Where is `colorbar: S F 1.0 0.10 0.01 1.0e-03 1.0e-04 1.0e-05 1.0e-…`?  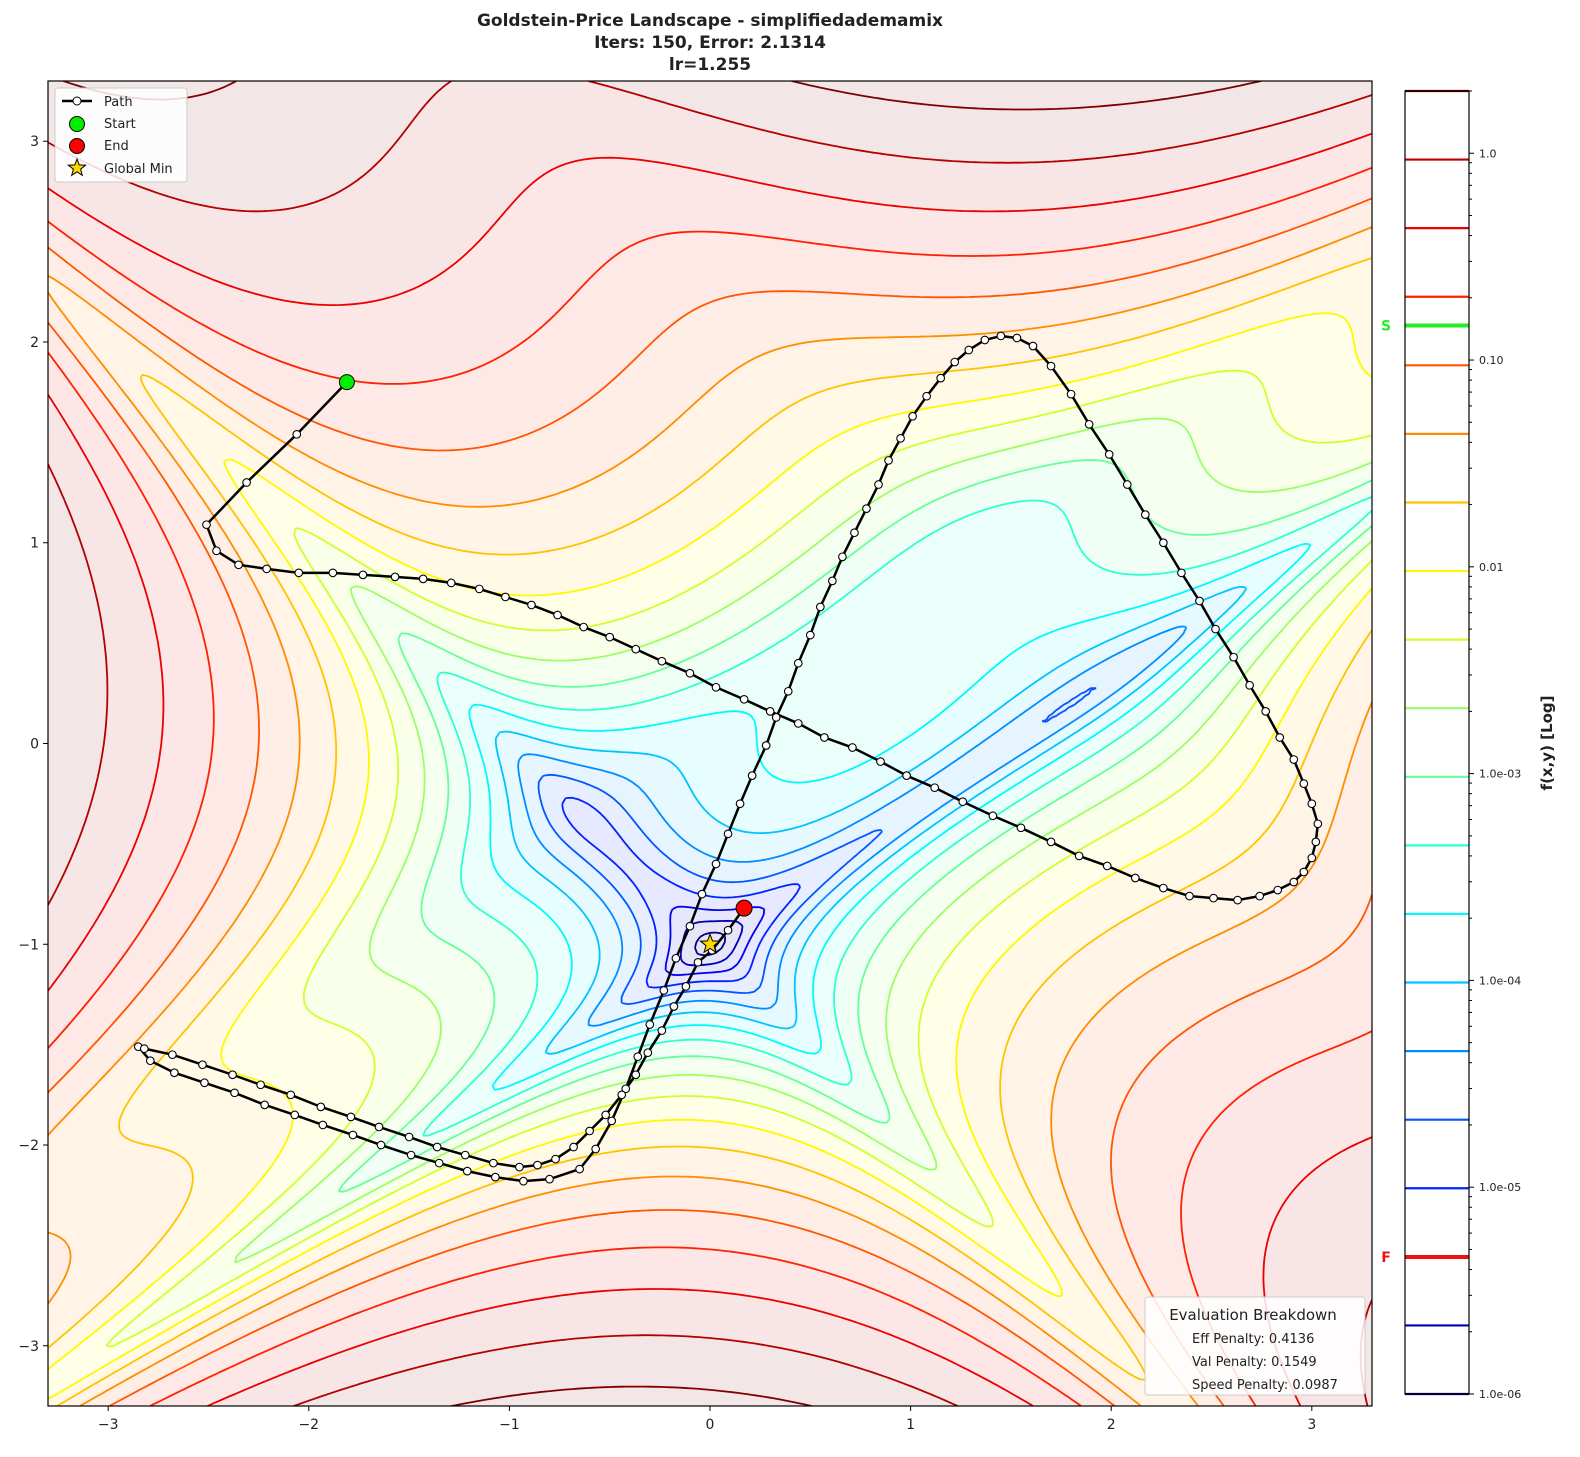
colorbar: S F 1.0 0.10 0.01 1.0e-03 1.0e-04 1.0e-05 1.0e-… is located at coordinates (1468, 745).